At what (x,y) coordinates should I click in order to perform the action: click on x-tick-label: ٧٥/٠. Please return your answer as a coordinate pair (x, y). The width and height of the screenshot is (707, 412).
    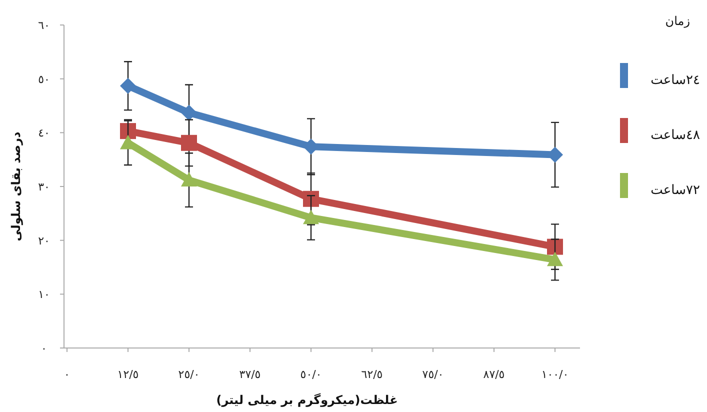
    Looking at the image, I should click on (433, 374).